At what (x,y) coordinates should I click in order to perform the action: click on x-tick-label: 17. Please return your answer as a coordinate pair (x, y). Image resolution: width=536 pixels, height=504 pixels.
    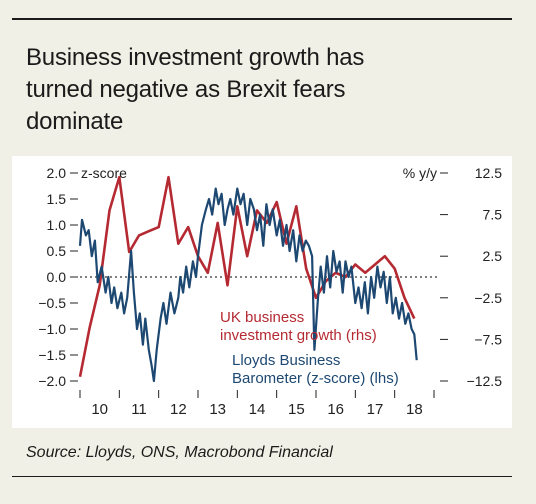
    Looking at the image, I should click on (375, 409).